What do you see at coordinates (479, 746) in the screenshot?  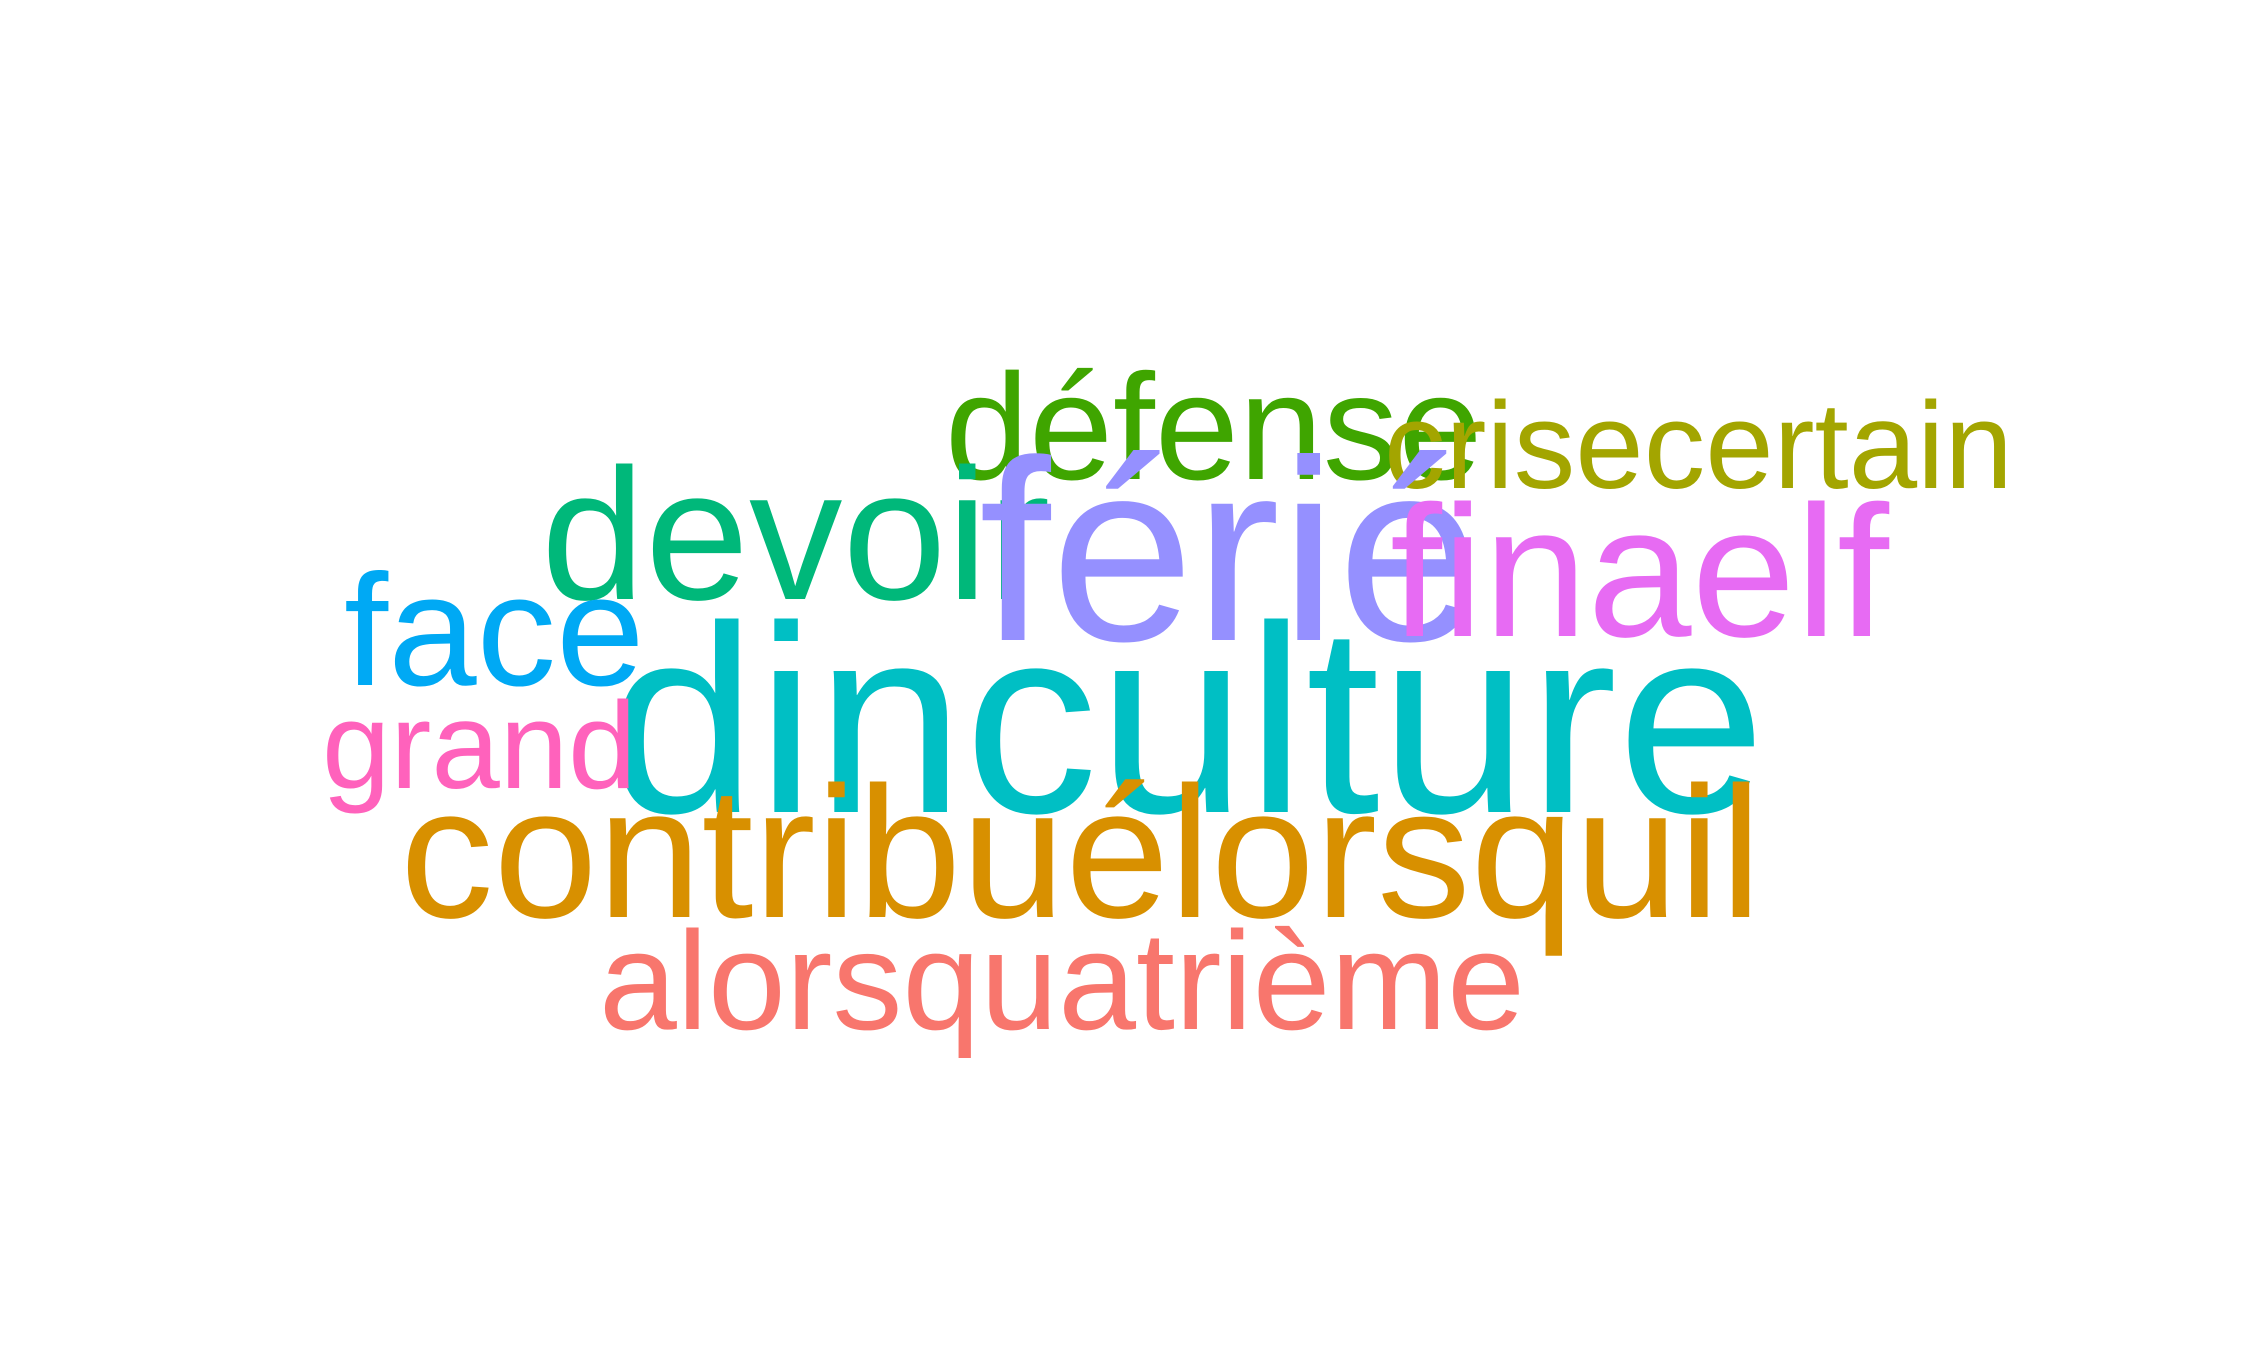 I see `word-grand: grand` at bounding box center [479, 746].